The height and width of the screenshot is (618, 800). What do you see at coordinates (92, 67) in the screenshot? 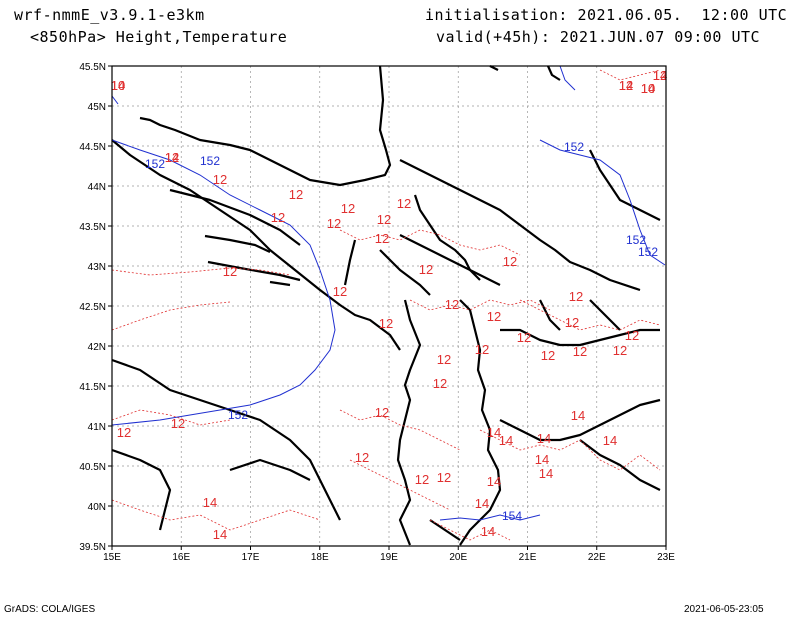
I see `lat-tick-label: 45.5N` at bounding box center [92, 67].